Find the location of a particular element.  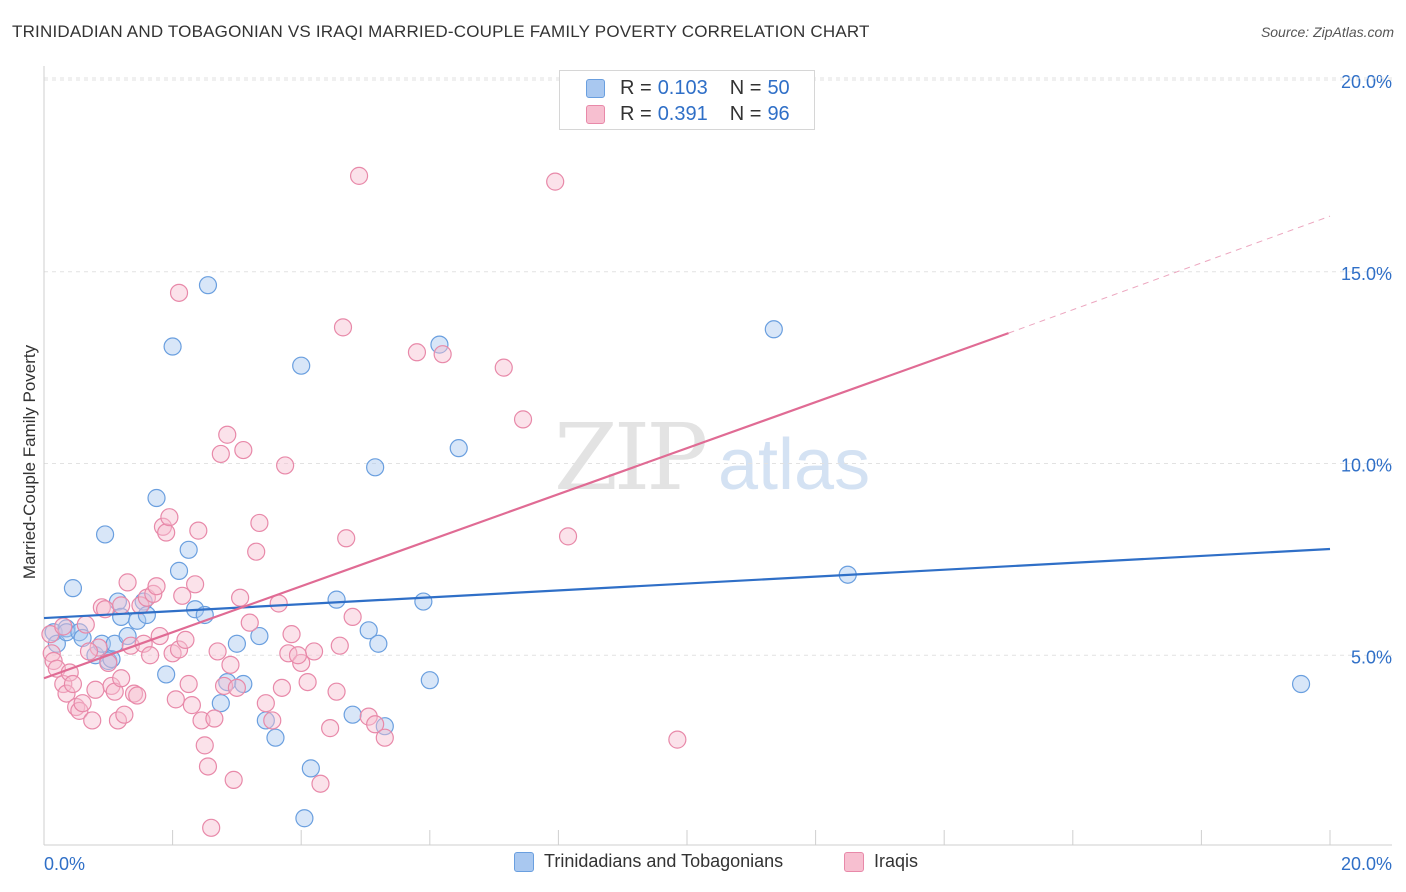

legend-r-value: 0.391 is located at coordinates (682, 113).